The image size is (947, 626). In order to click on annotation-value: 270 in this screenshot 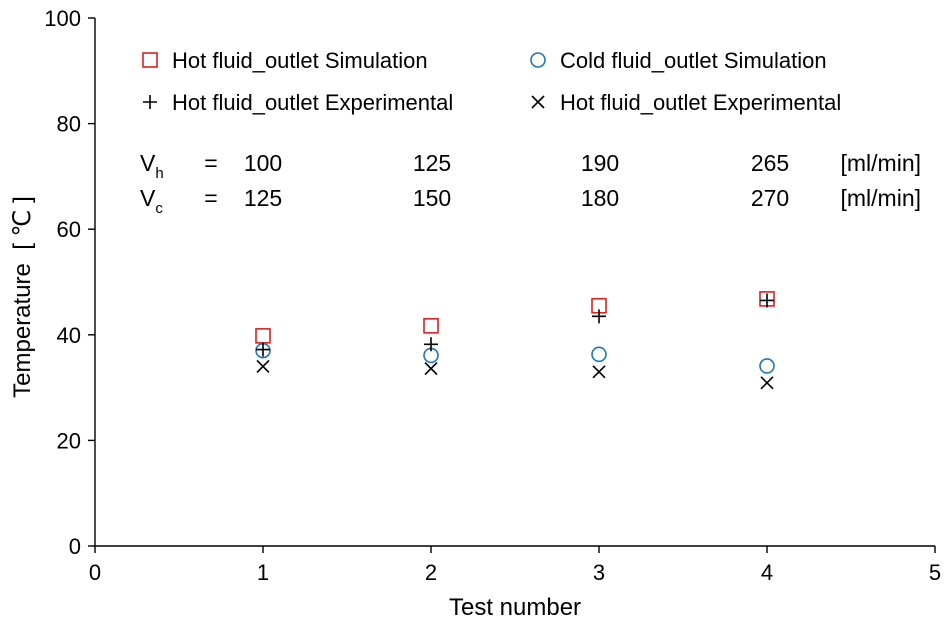, I will do `click(770, 198)`.